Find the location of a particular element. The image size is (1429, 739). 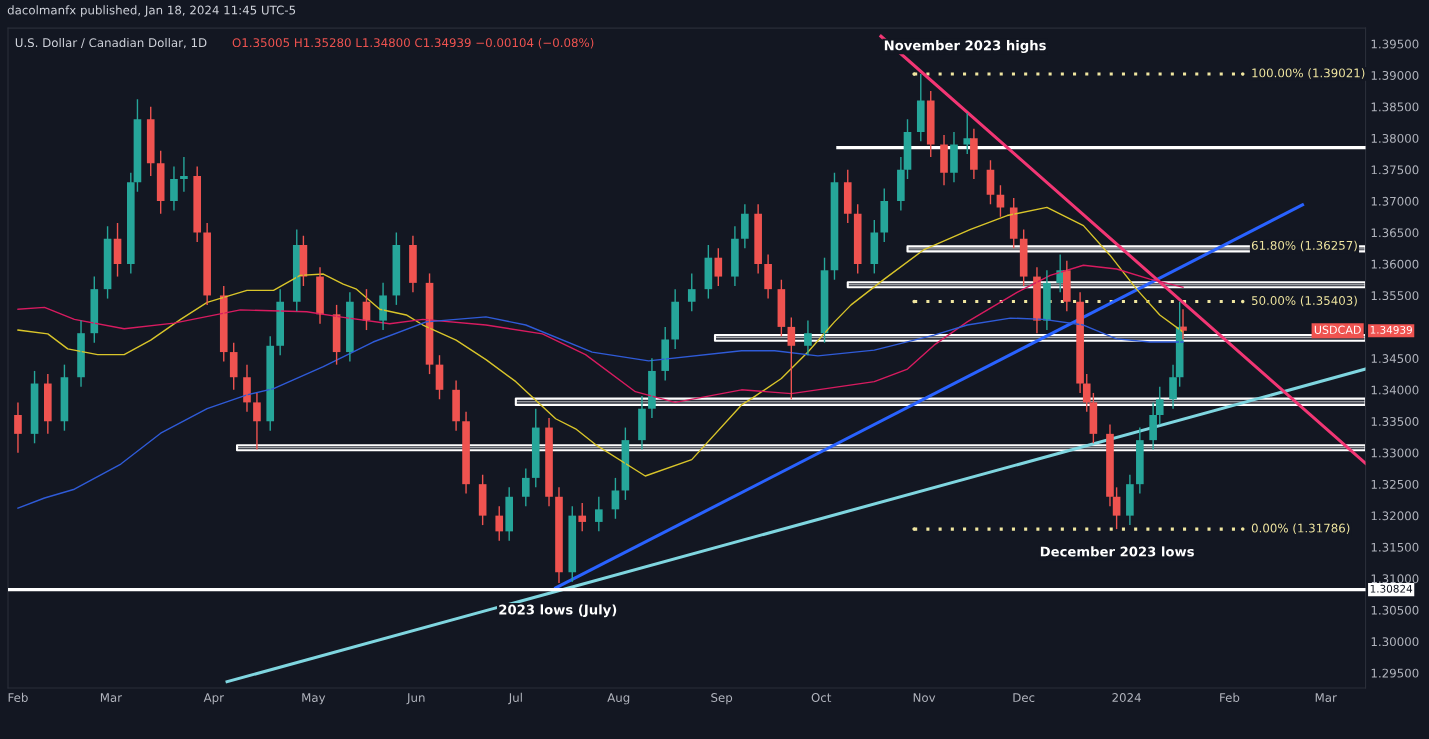

y-tick-label: 1.34500 is located at coordinates (1395, 359).